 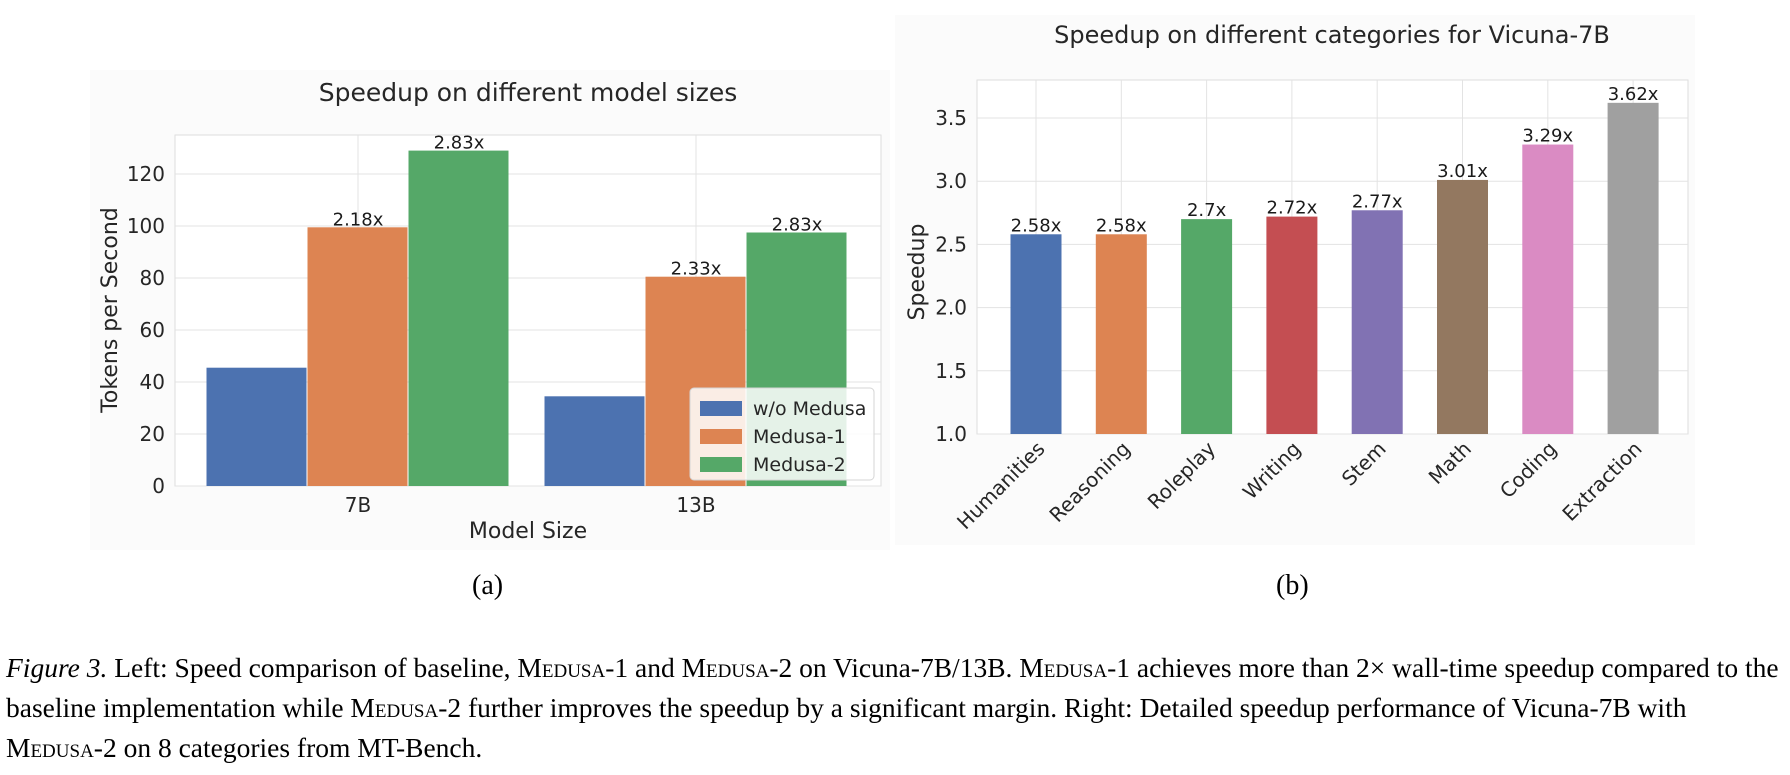 I want to click on caption-text-1: Left: Speed comparison of baseline,, so click(x=312, y=667).